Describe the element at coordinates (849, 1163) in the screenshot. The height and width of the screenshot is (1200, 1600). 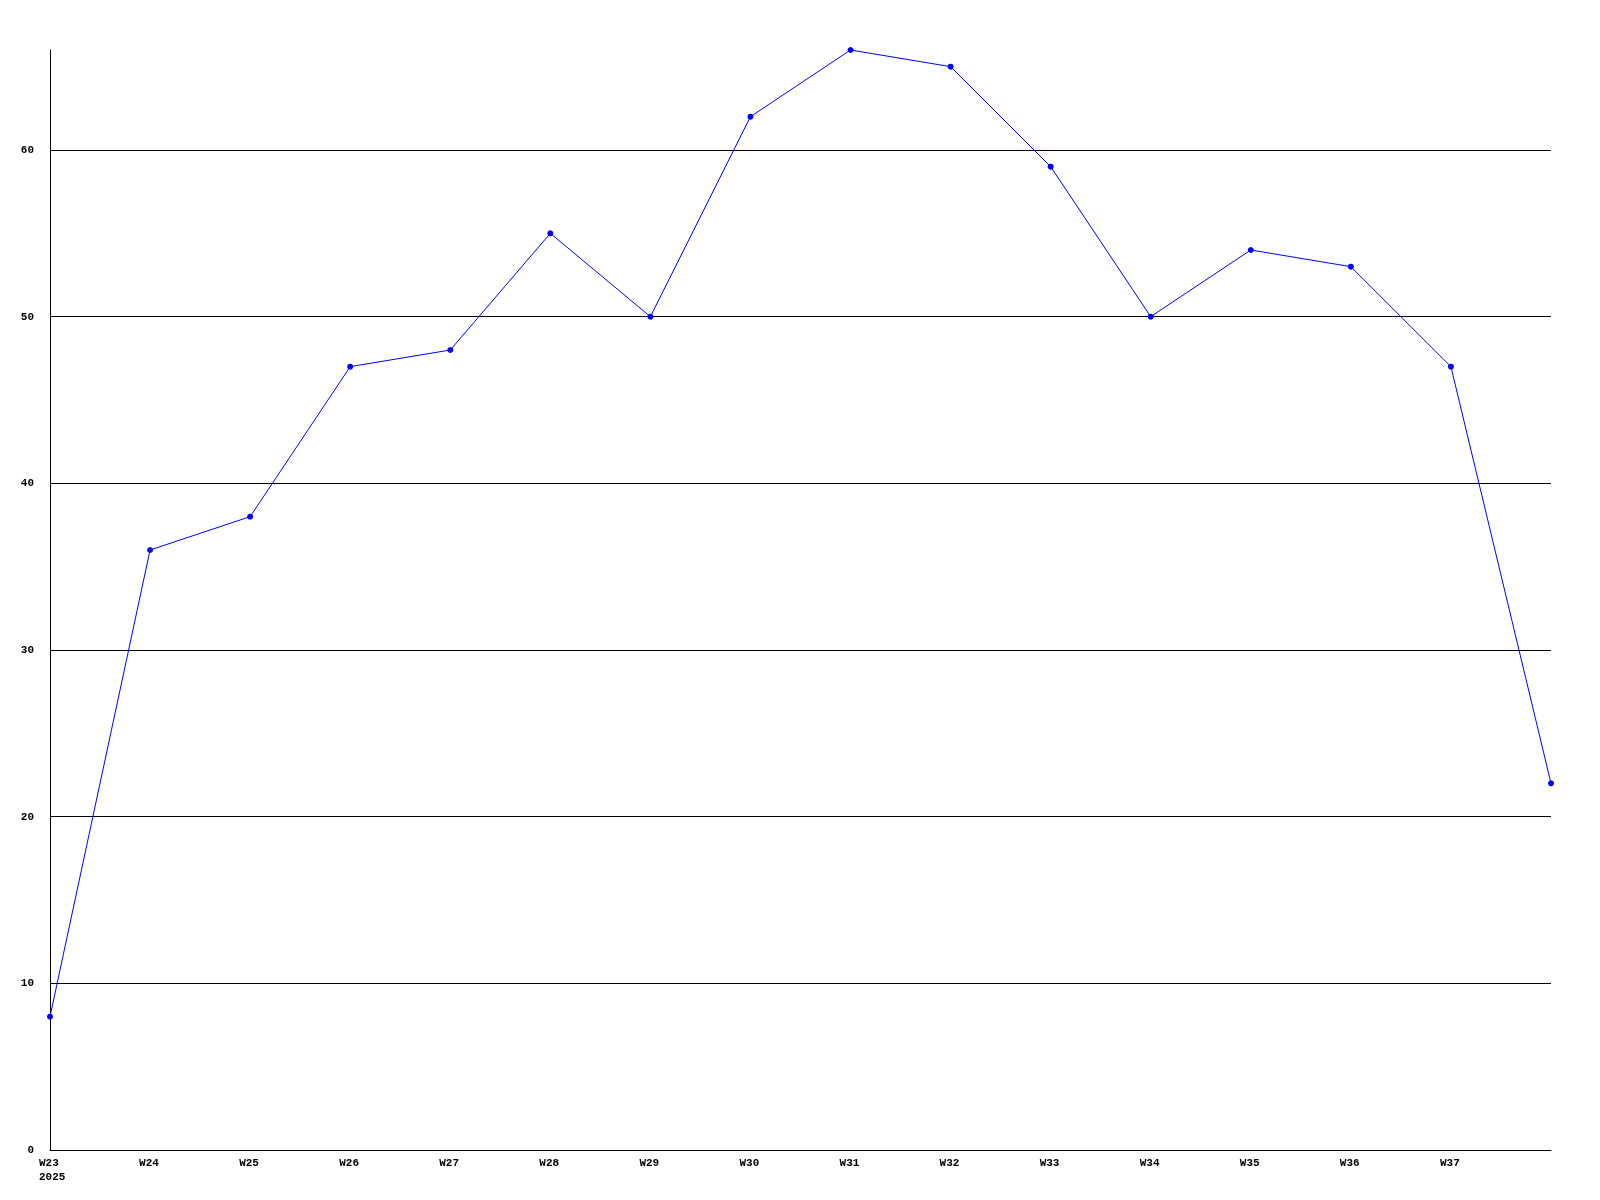
I see `x-tick-label: W31` at that location.